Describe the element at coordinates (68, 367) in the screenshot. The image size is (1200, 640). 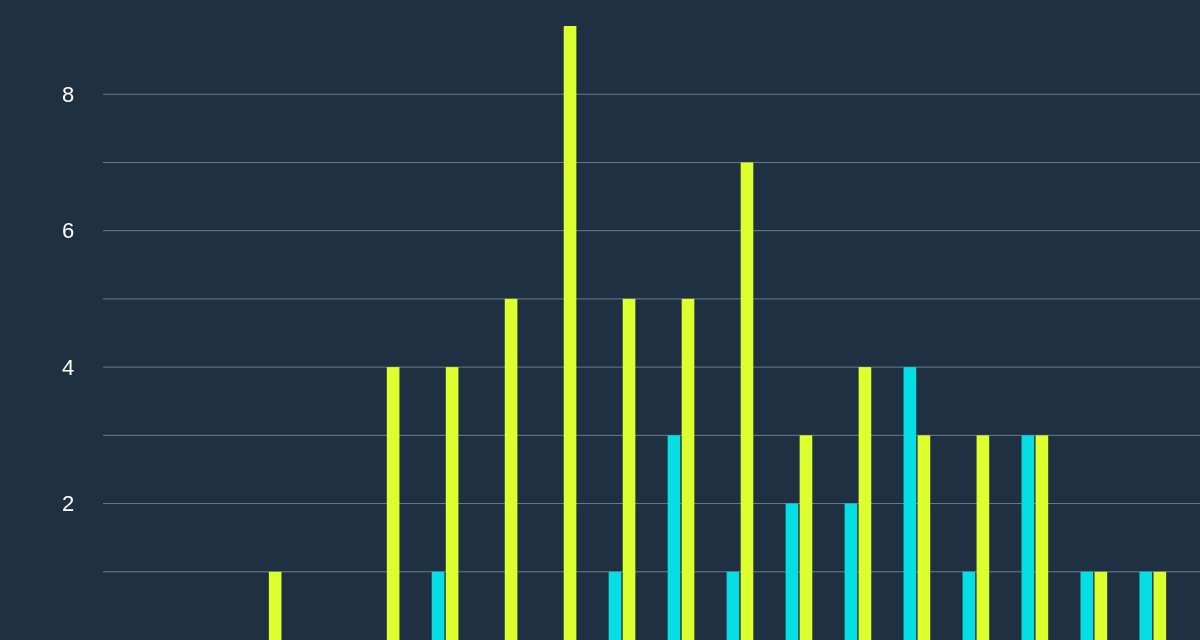
I see `y-tick-label: 4` at that location.